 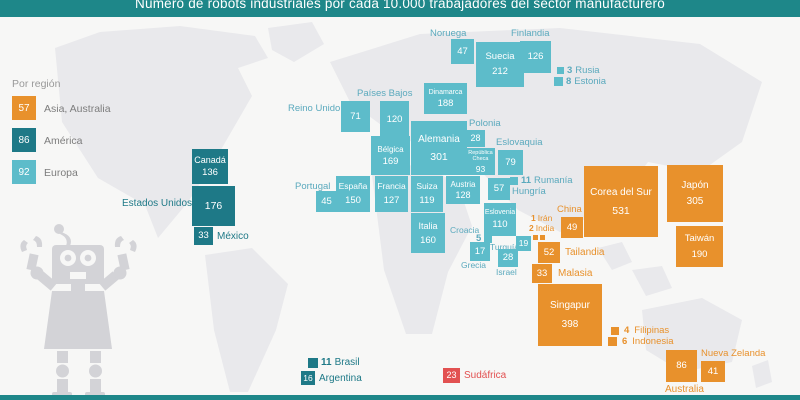 What do you see at coordinates (713, 371) in the screenshot?
I see `country-box-nueva-zelanda: 41` at bounding box center [713, 371].